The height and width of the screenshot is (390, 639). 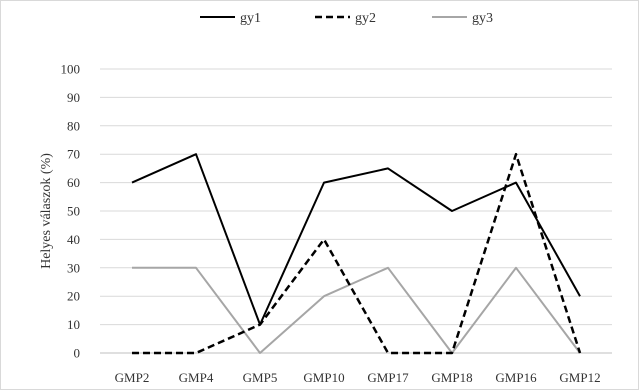 I want to click on y-tick-label: 10, so click(x=73, y=324).